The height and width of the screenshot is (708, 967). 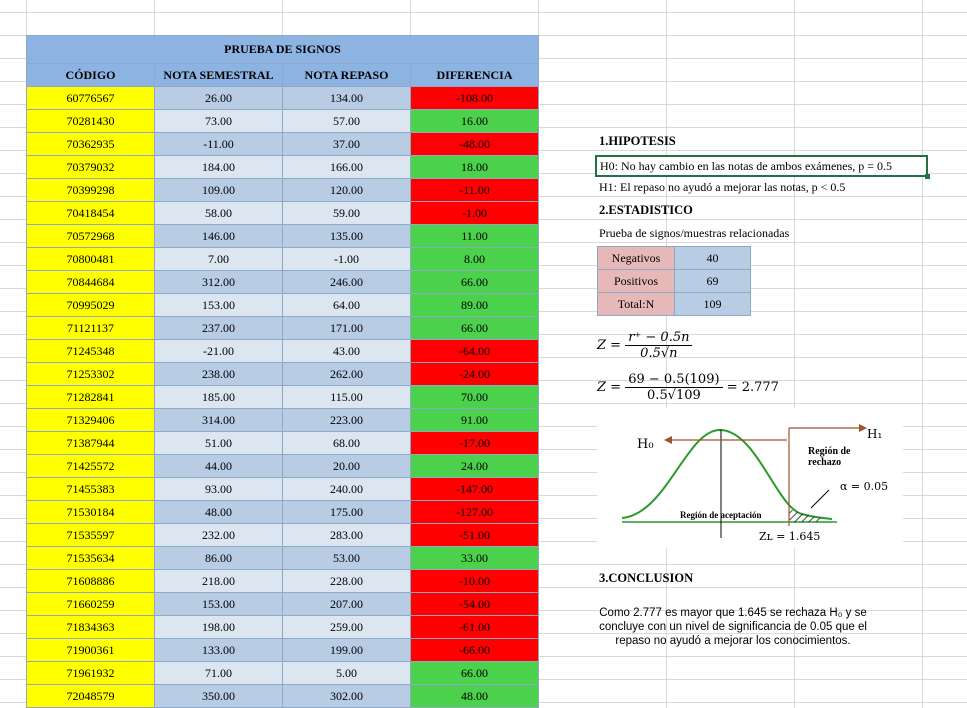 What do you see at coordinates (346, 259) in the screenshot?
I see `cell-nota-repaso: -1.00` at bounding box center [346, 259].